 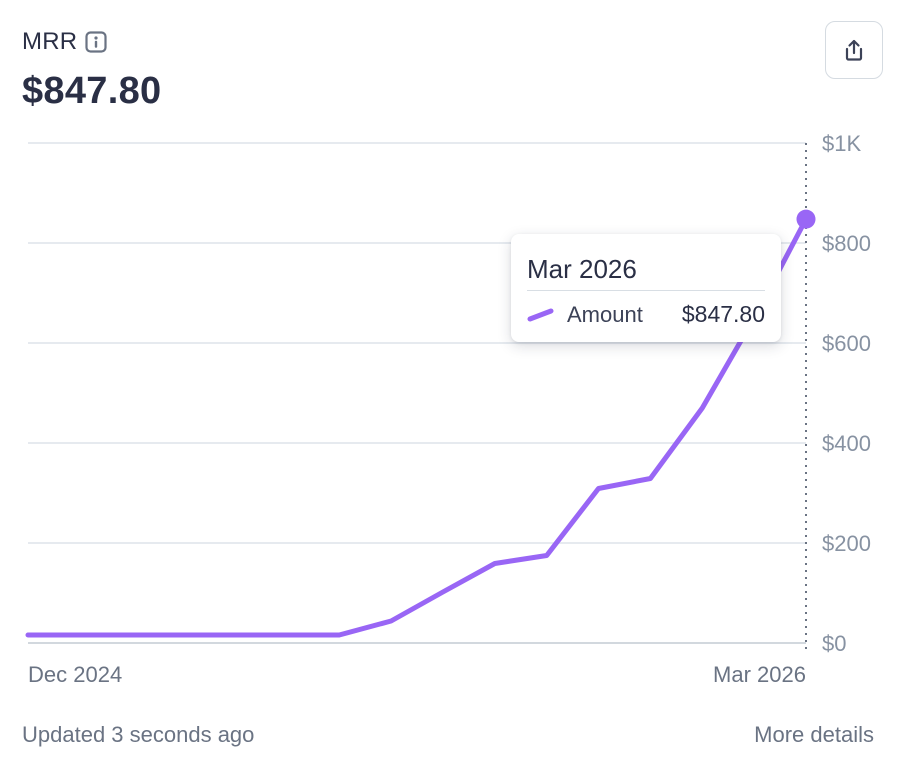 What do you see at coordinates (75, 674) in the screenshot?
I see `x-tick-label: Dec 2024` at bounding box center [75, 674].